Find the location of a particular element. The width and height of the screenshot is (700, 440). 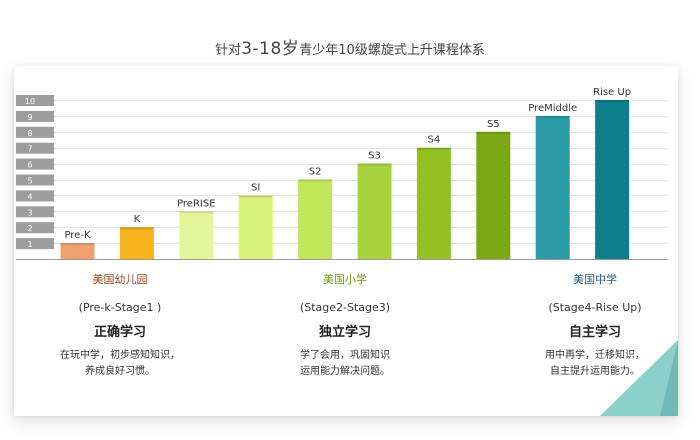

stage-range: (Stage4-Rise Up) is located at coordinates (595, 307).